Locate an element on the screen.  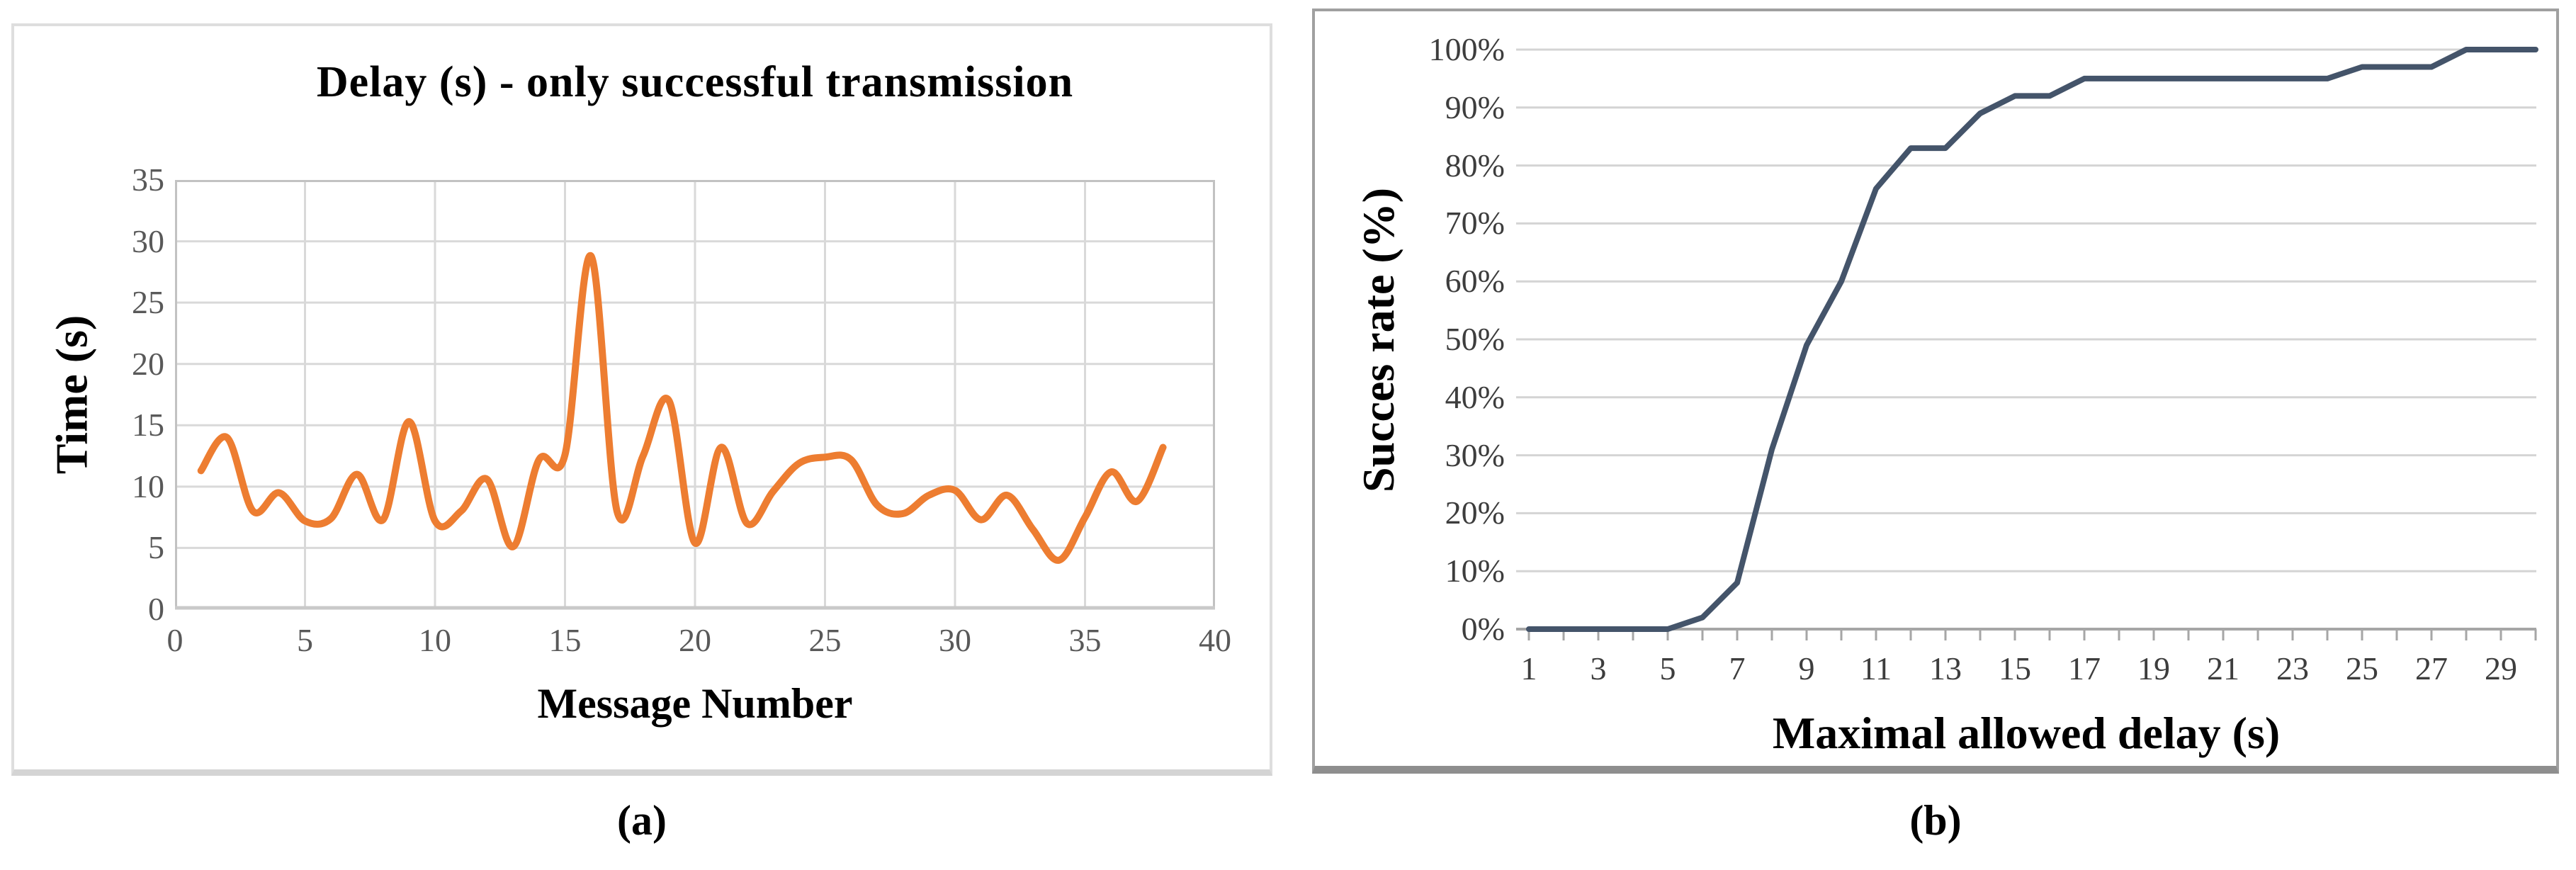
chart-a-title: Delay (s) - only successful transmission is located at coordinates (695, 82).